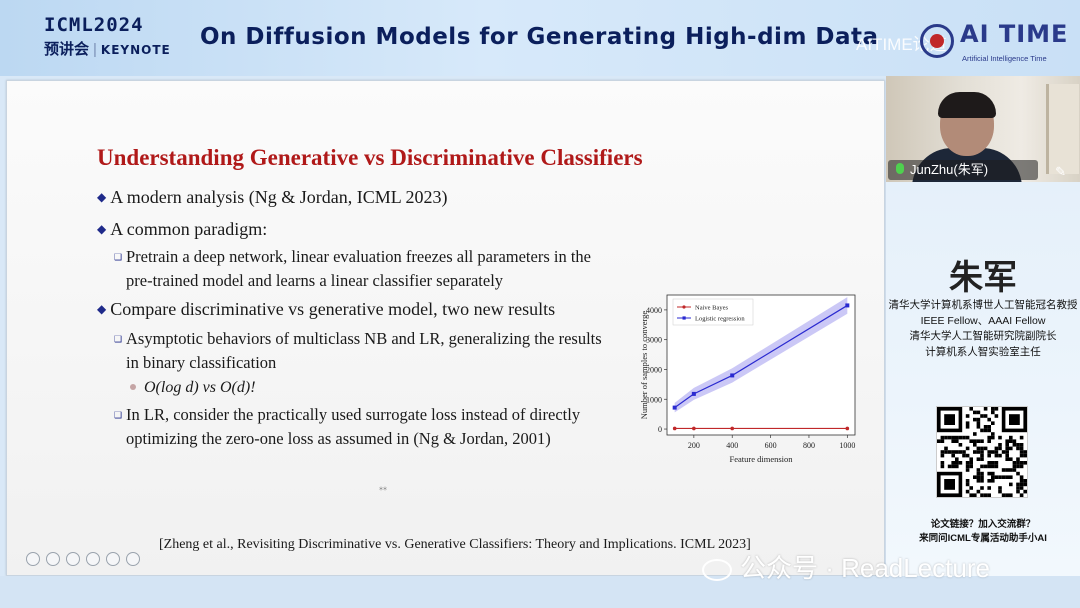 This screenshot has height=608, width=1080. What do you see at coordinates (383, 487) in the screenshot?
I see `slide-mark: ⁎⁎` at bounding box center [383, 487].